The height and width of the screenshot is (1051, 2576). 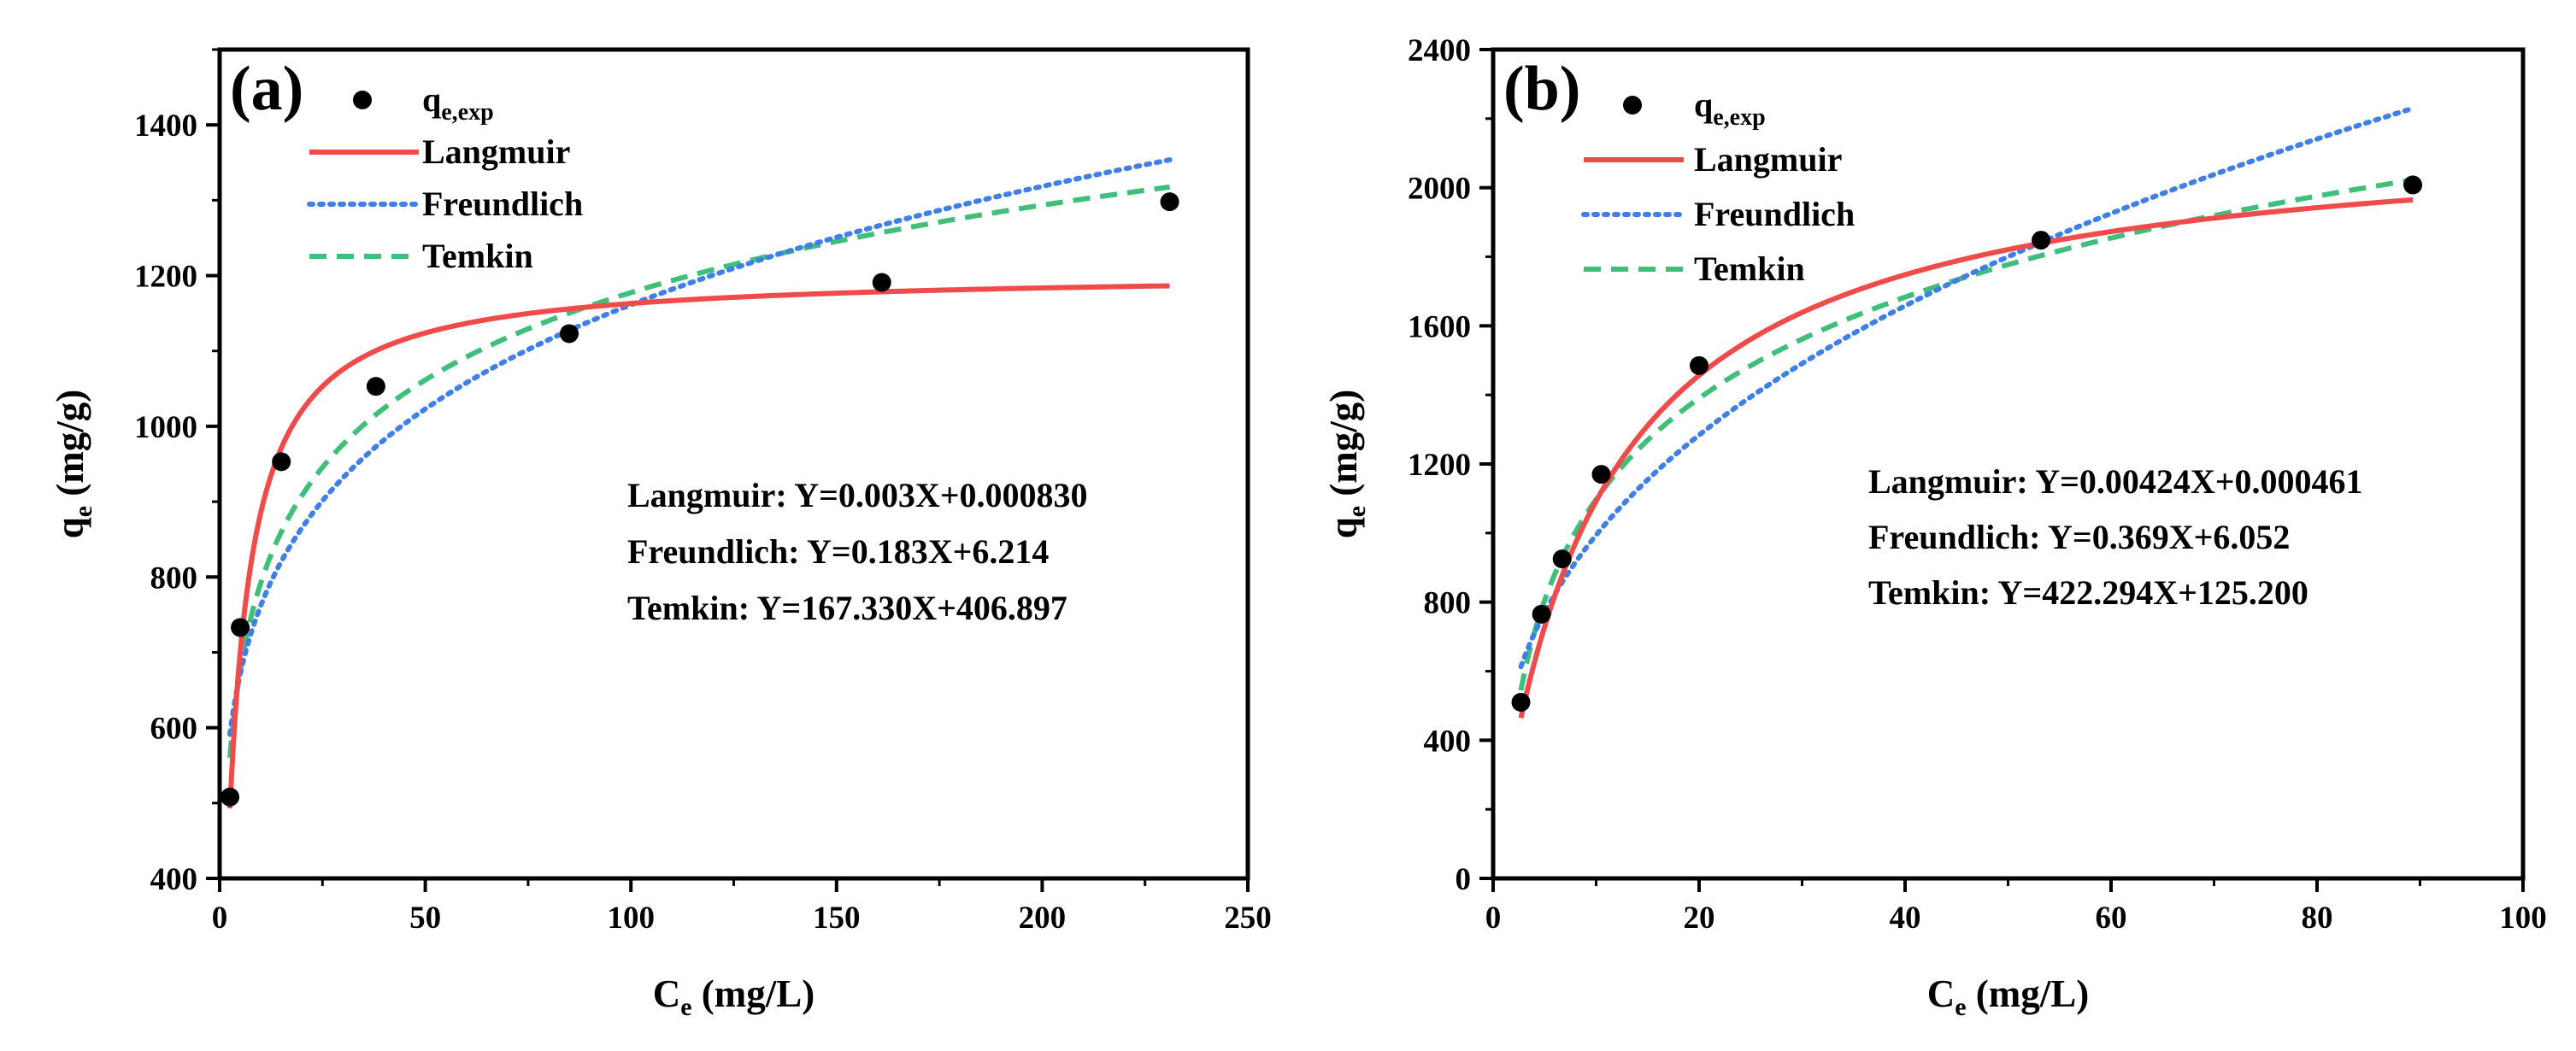 I want to click on equation-text: Temkin: Y=422.294X+125.200, so click(x=2088, y=592).